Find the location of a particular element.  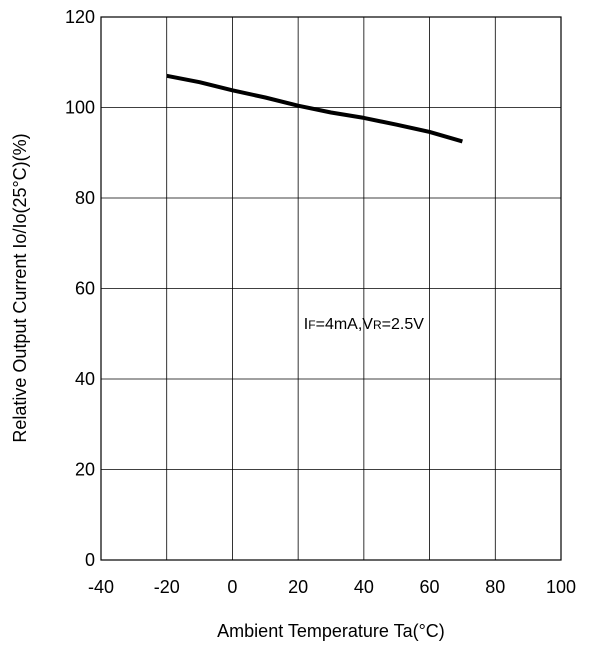

y-tick-label: 120 is located at coordinates (80, 17).